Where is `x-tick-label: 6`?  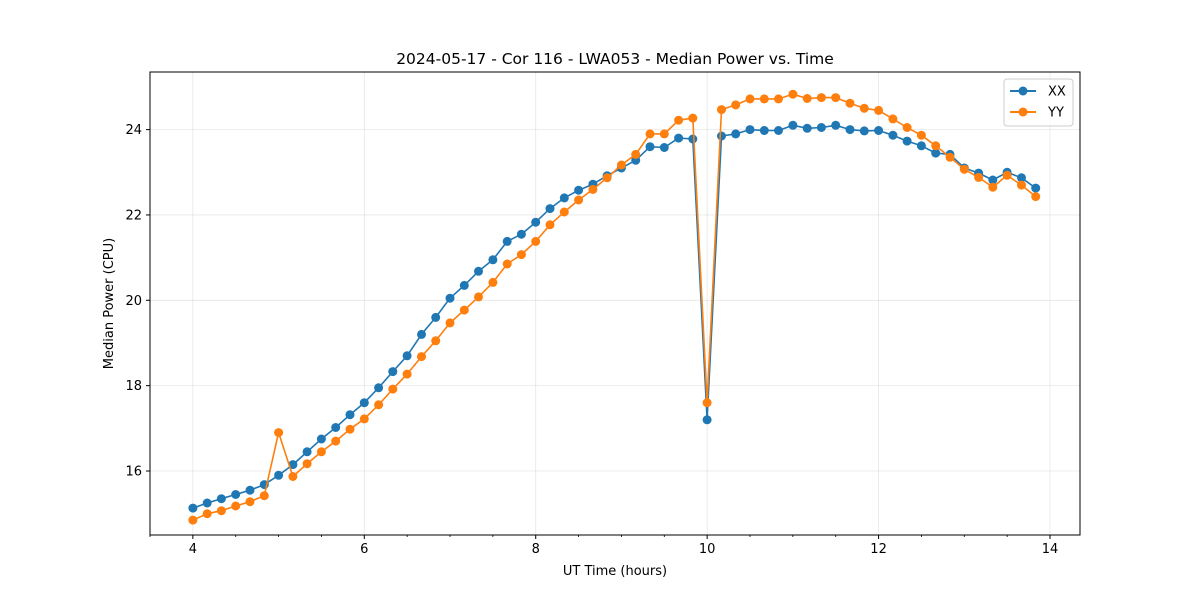 x-tick-label: 6 is located at coordinates (364, 549).